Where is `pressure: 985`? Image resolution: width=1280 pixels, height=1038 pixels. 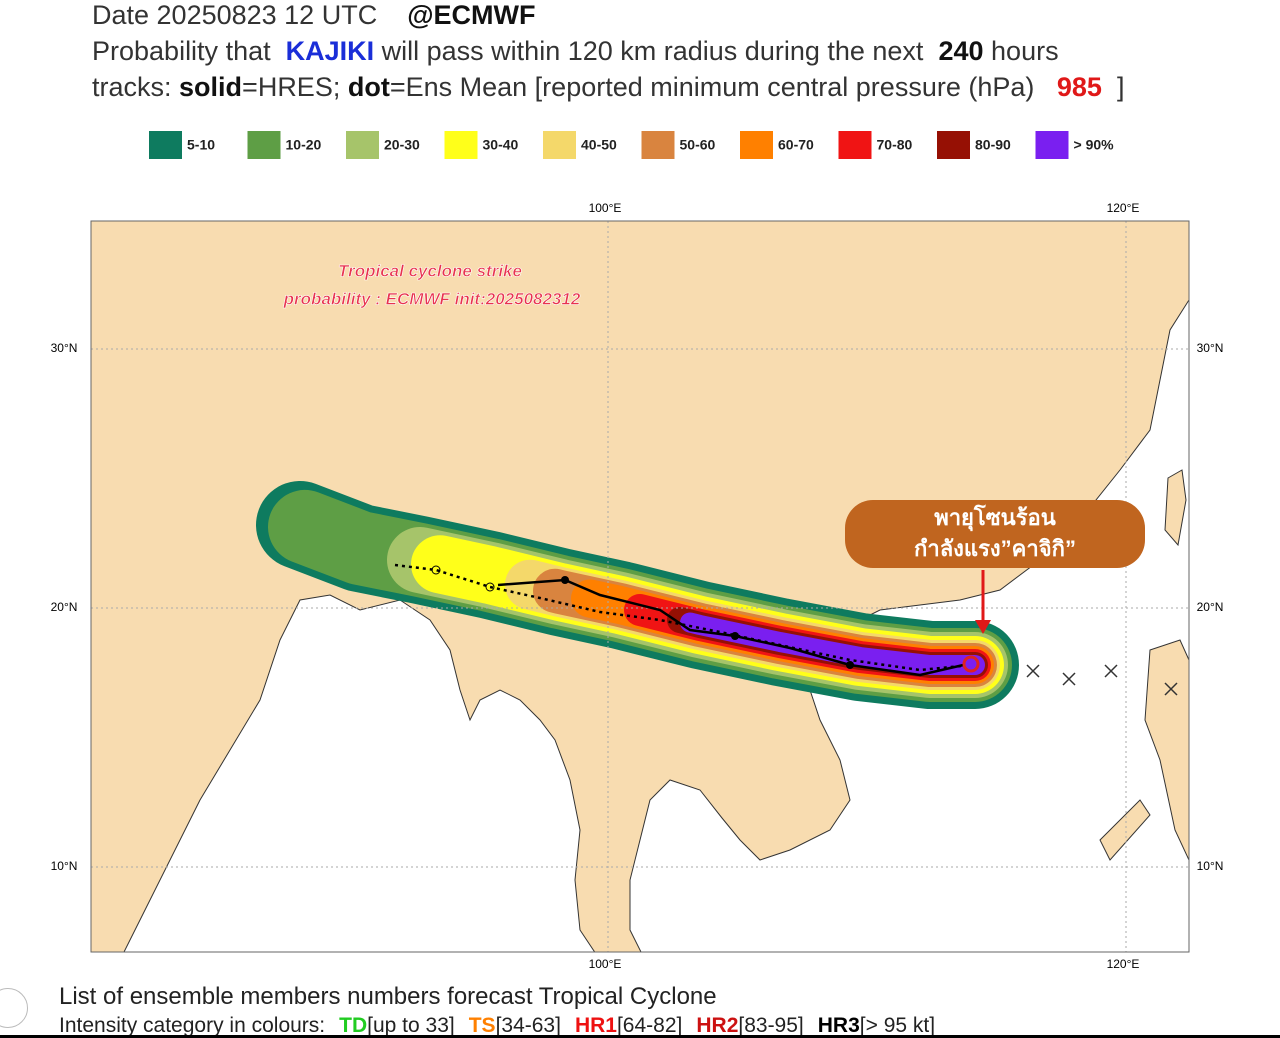 pressure: 985 is located at coordinates (1079, 87).